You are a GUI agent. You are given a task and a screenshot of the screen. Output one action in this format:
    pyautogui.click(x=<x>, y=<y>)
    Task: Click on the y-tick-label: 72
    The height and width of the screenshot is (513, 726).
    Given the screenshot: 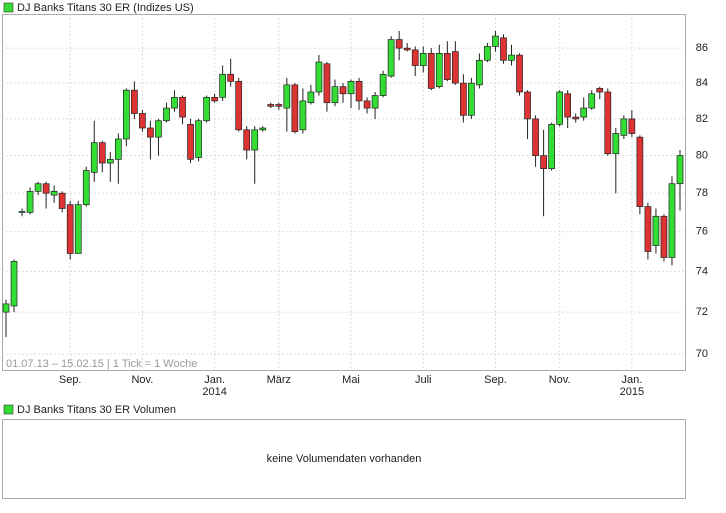 What is the action you would take?
    pyautogui.click(x=702, y=312)
    